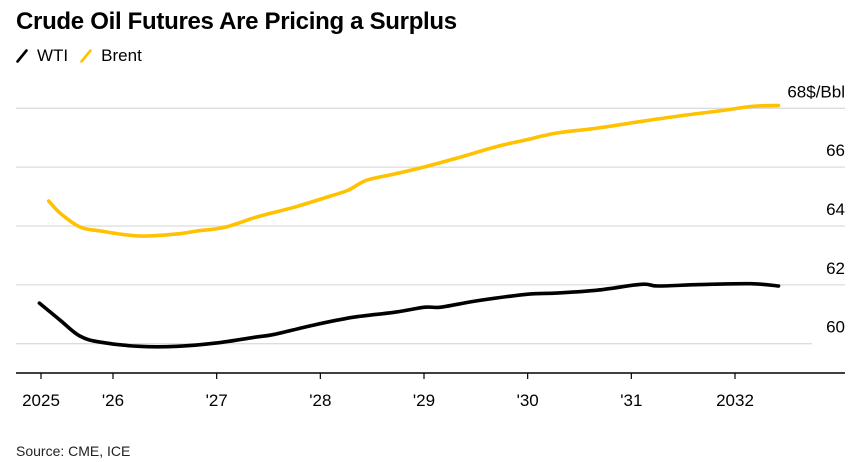  Describe the element at coordinates (409, 315) in the screenshot. I see `series-line-wti` at that location.